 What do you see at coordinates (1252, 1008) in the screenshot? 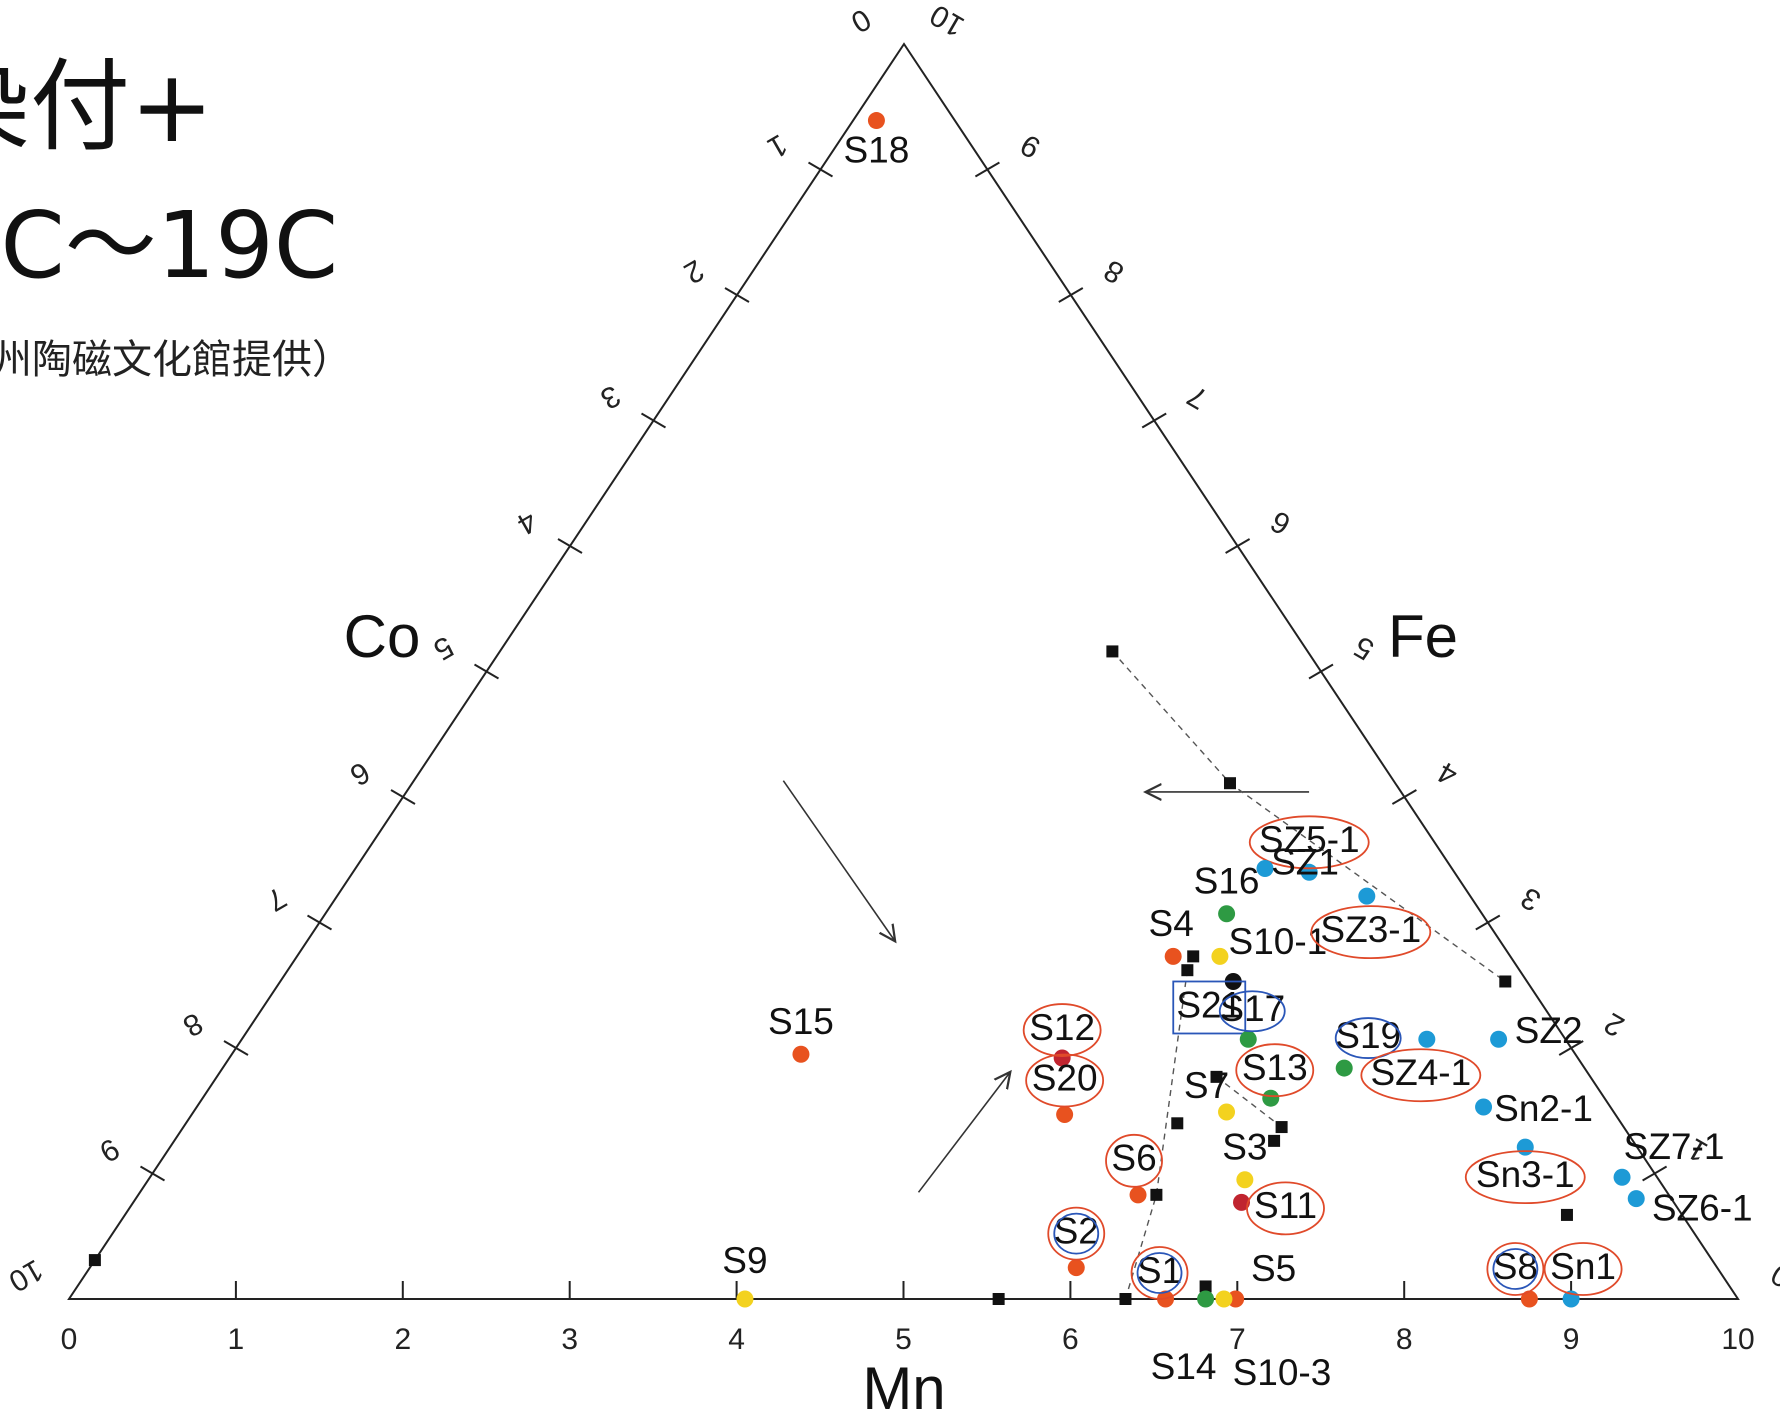
I see `point-label-s17: S17` at bounding box center [1252, 1008].